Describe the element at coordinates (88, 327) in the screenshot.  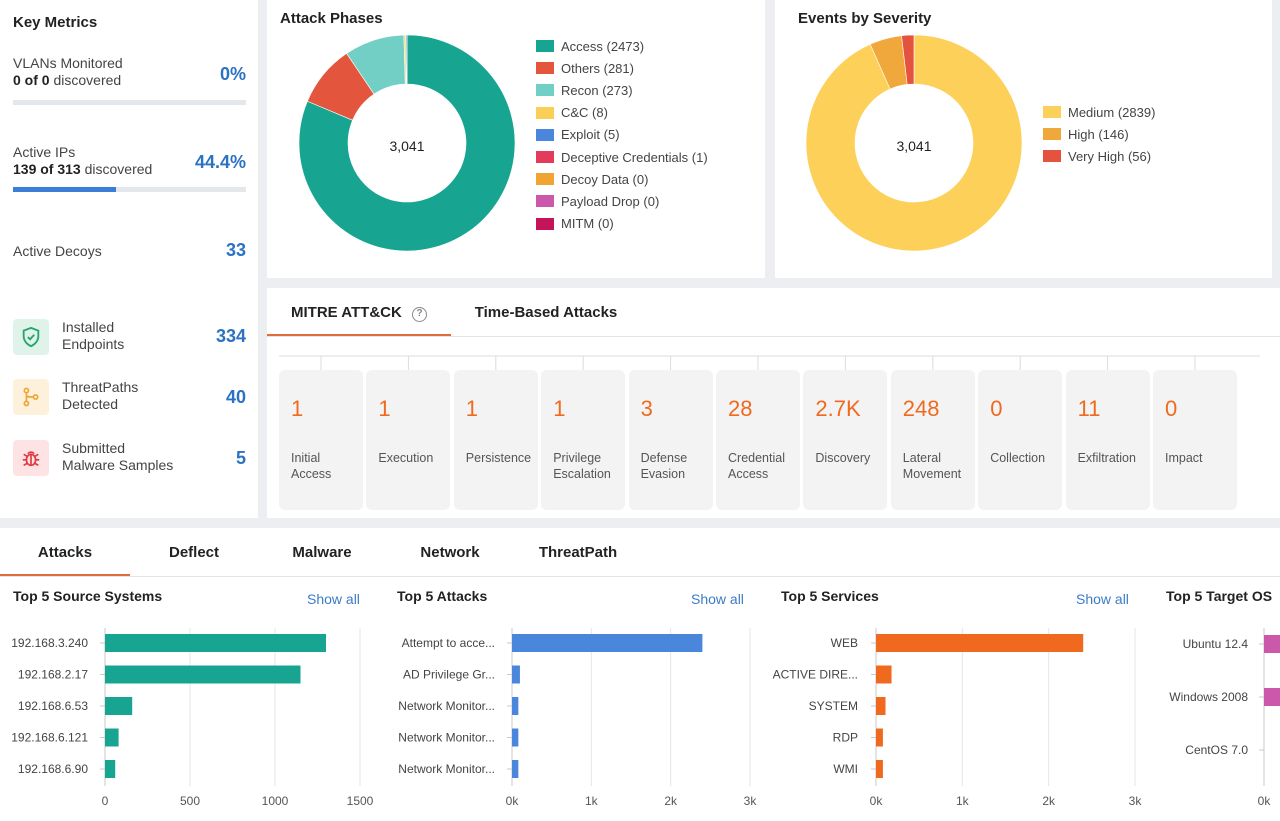
I see `installed-endpoints-label-1: Installed` at that location.